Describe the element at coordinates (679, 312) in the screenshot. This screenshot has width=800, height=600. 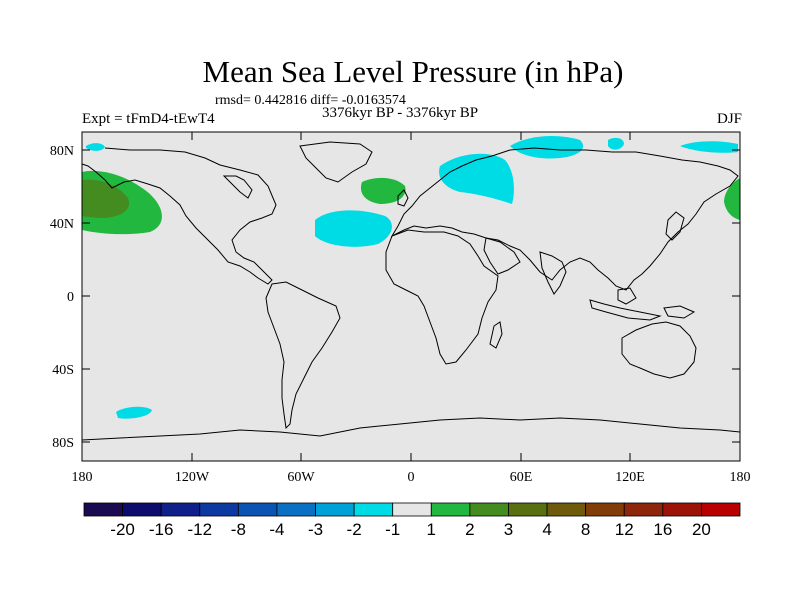
I see `coastline-new-guinea` at that location.